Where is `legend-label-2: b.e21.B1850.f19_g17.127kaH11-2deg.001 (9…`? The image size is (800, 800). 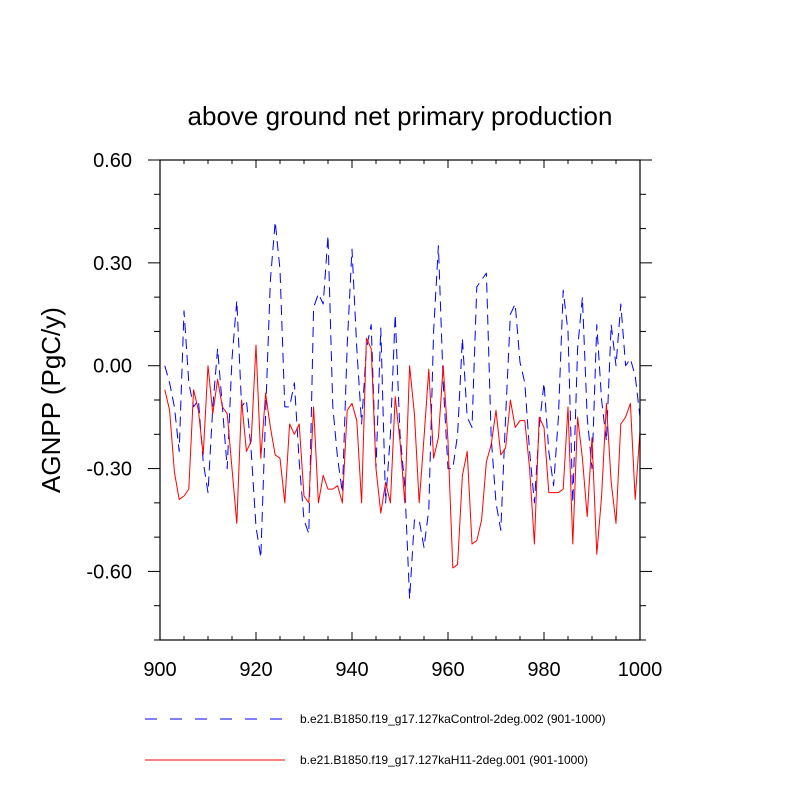 legend-label-2: b.e21.B1850.f19_g17.127kaH11-2deg.001 (9… is located at coordinates (444, 760).